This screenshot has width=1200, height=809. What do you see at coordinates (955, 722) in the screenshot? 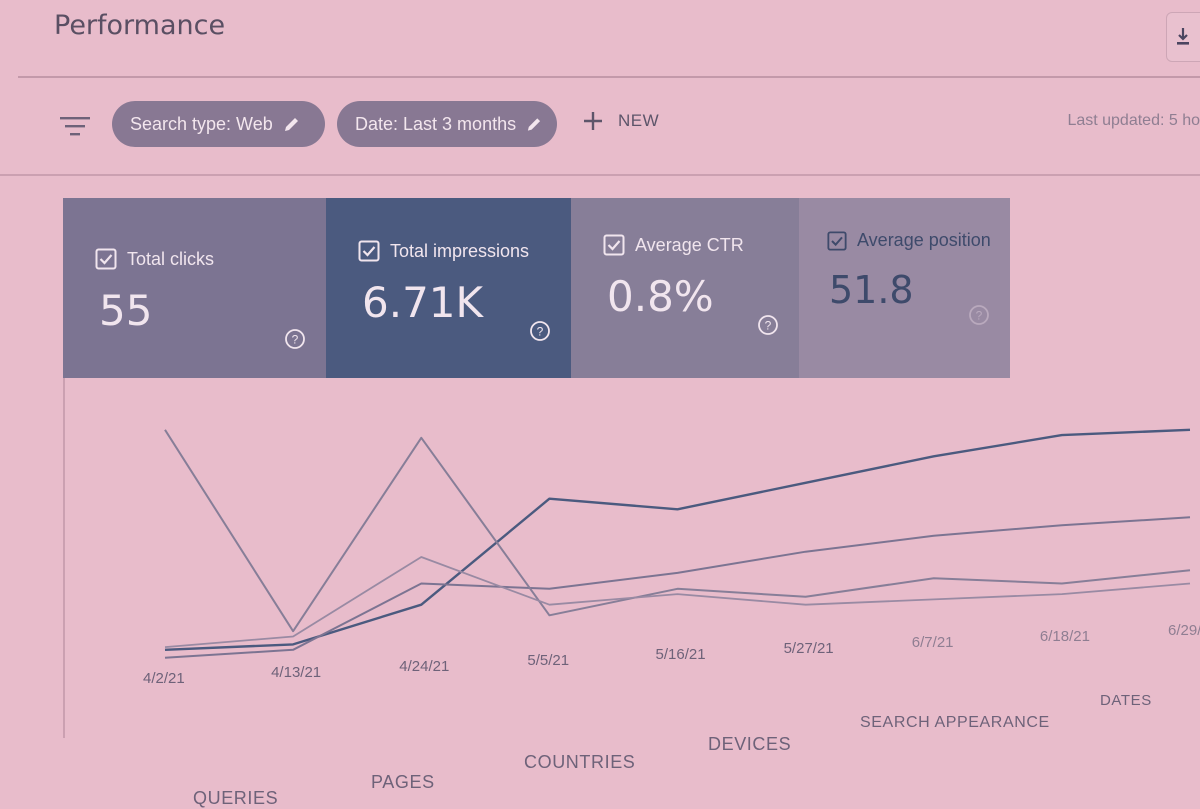
I see `tab-search-appearance: SEARCH APPEARANCE` at bounding box center [955, 722].